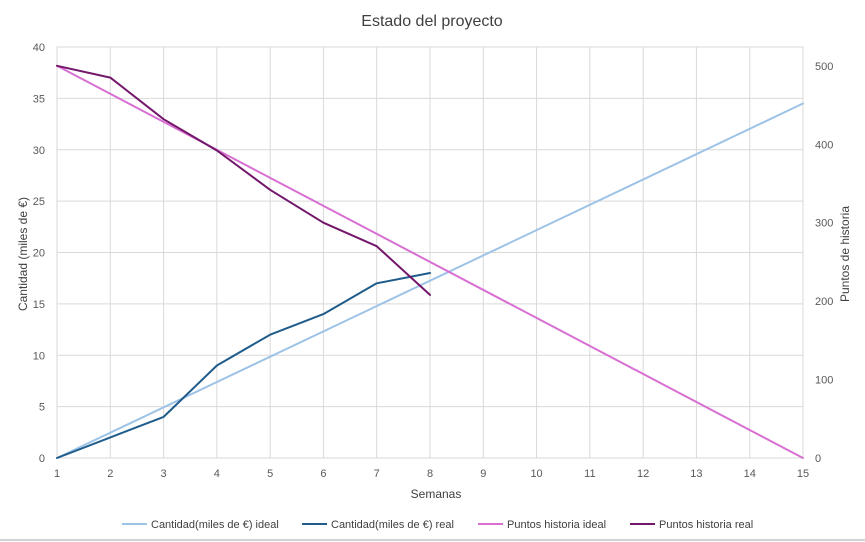 This screenshot has height=542, width=865. Describe the element at coordinates (39, 99) in the screenshot. I see `y-left-tick-label: 35` at that location.